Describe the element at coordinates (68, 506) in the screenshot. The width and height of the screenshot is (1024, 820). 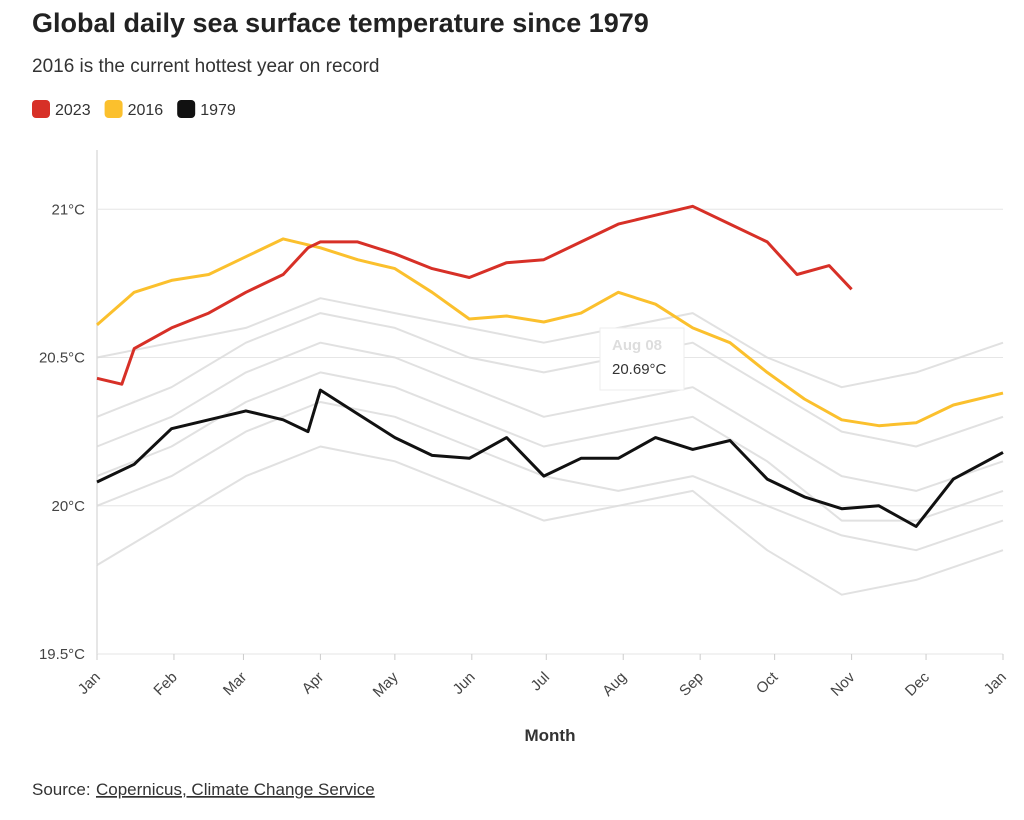
I see `y-tick-label: 20°C` at that location.